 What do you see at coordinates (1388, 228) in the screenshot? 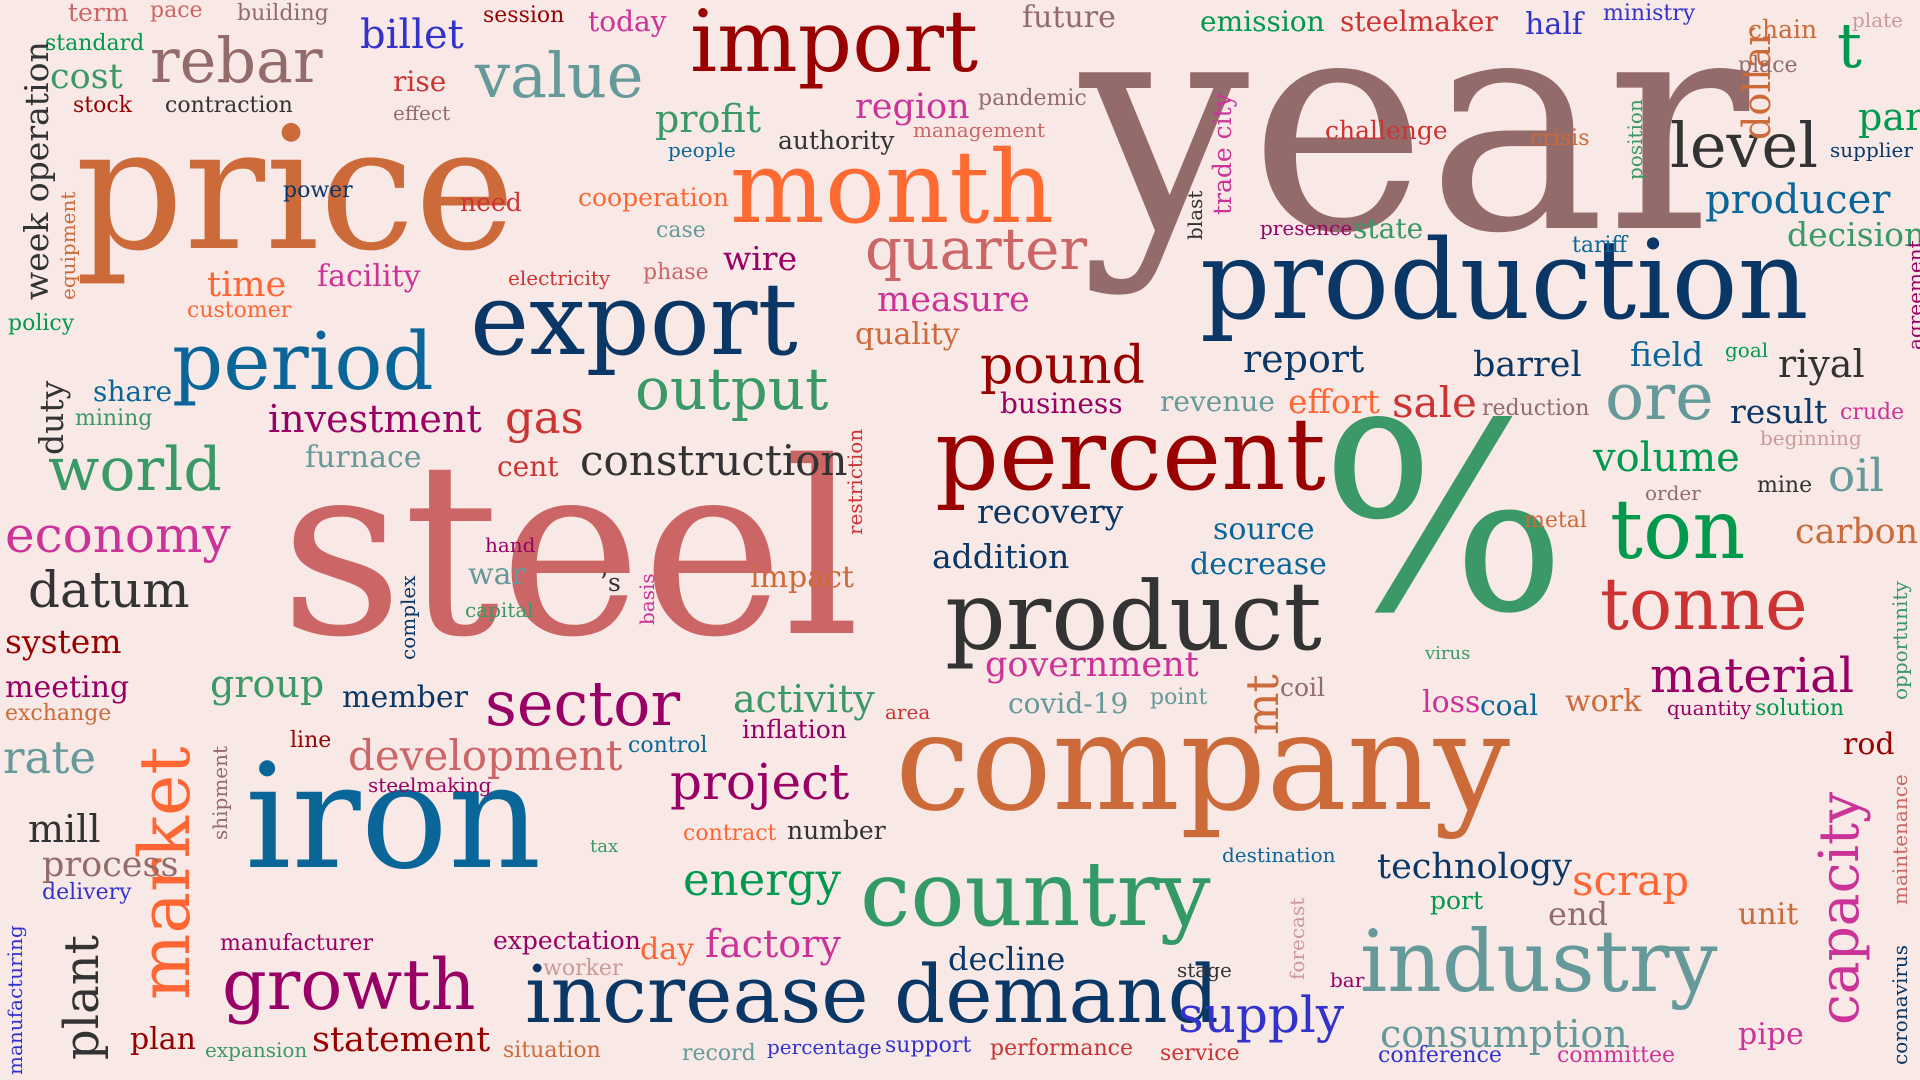
I see `word-state: state` at bounding box center [1388, 228].